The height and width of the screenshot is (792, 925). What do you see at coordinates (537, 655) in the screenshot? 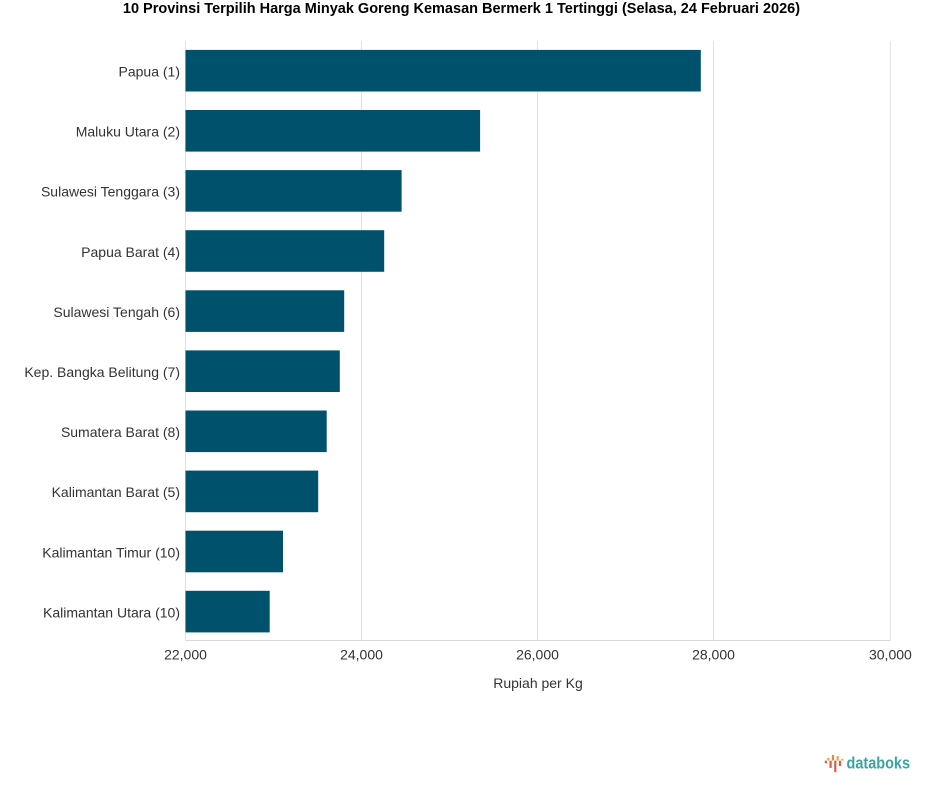
I see `svg-text: 26,000` at bounding box center [537, 655].